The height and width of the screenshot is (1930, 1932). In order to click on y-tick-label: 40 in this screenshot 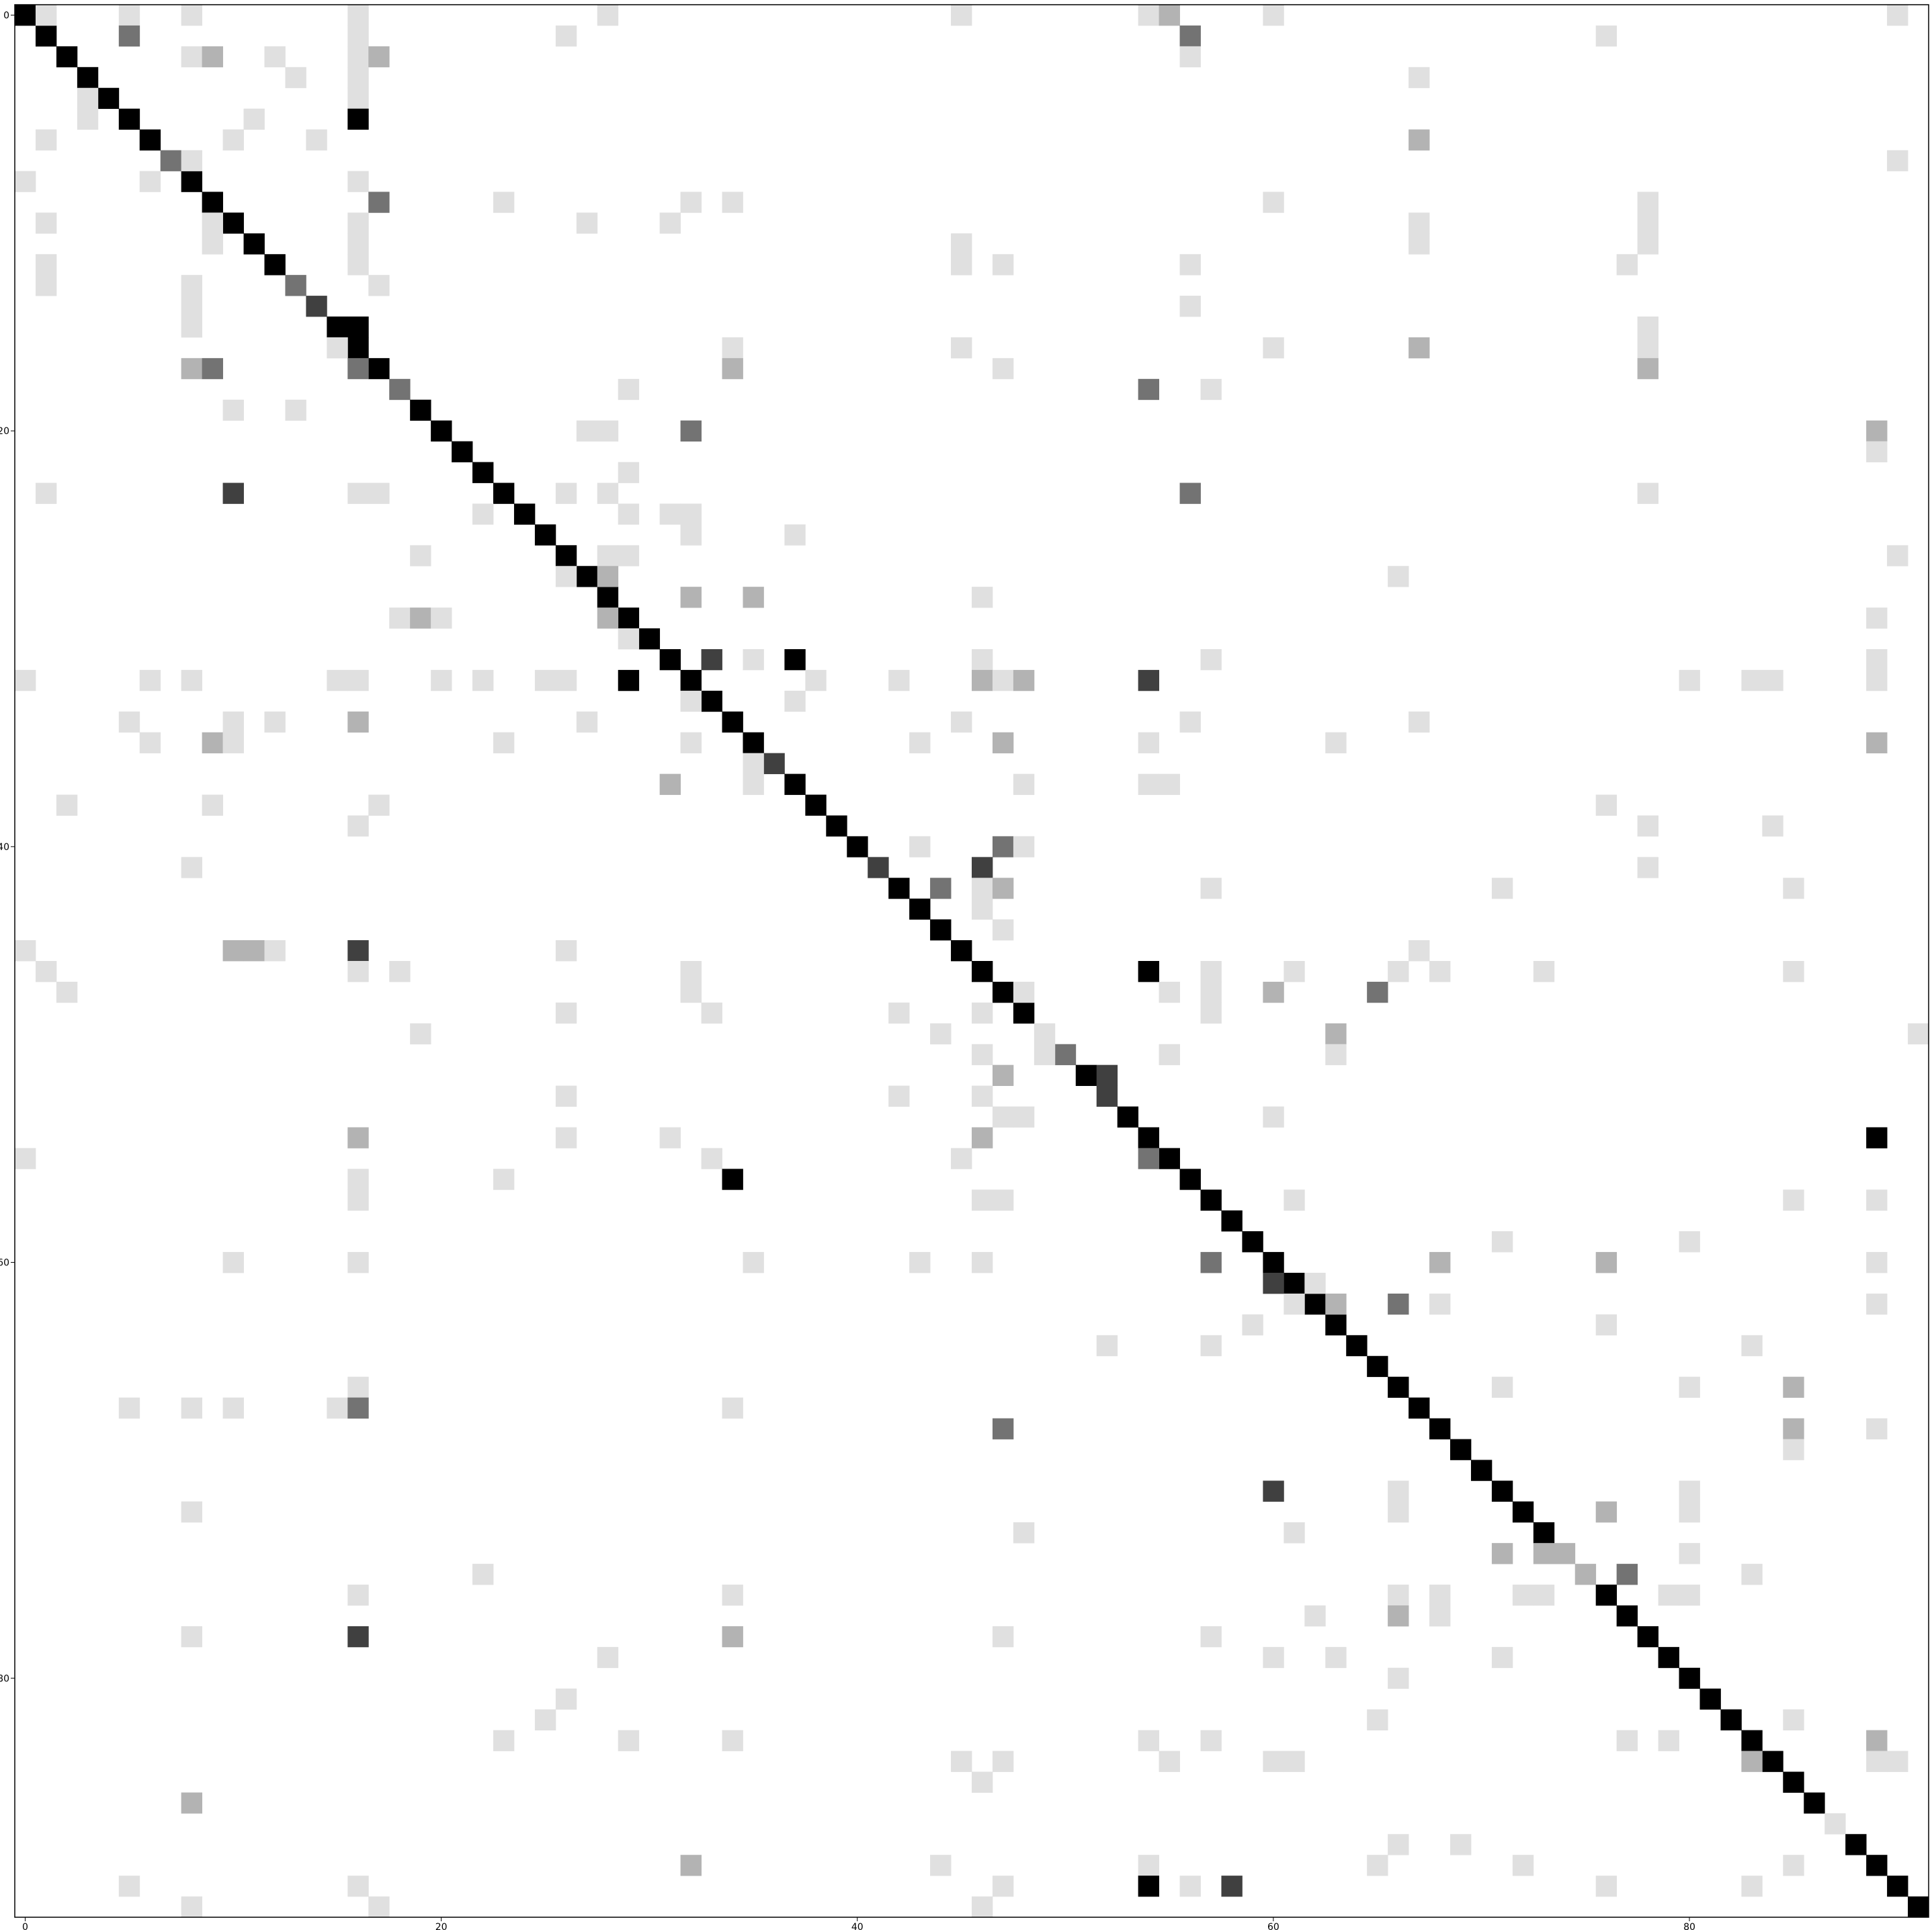, I will do `click(4, 847)`.